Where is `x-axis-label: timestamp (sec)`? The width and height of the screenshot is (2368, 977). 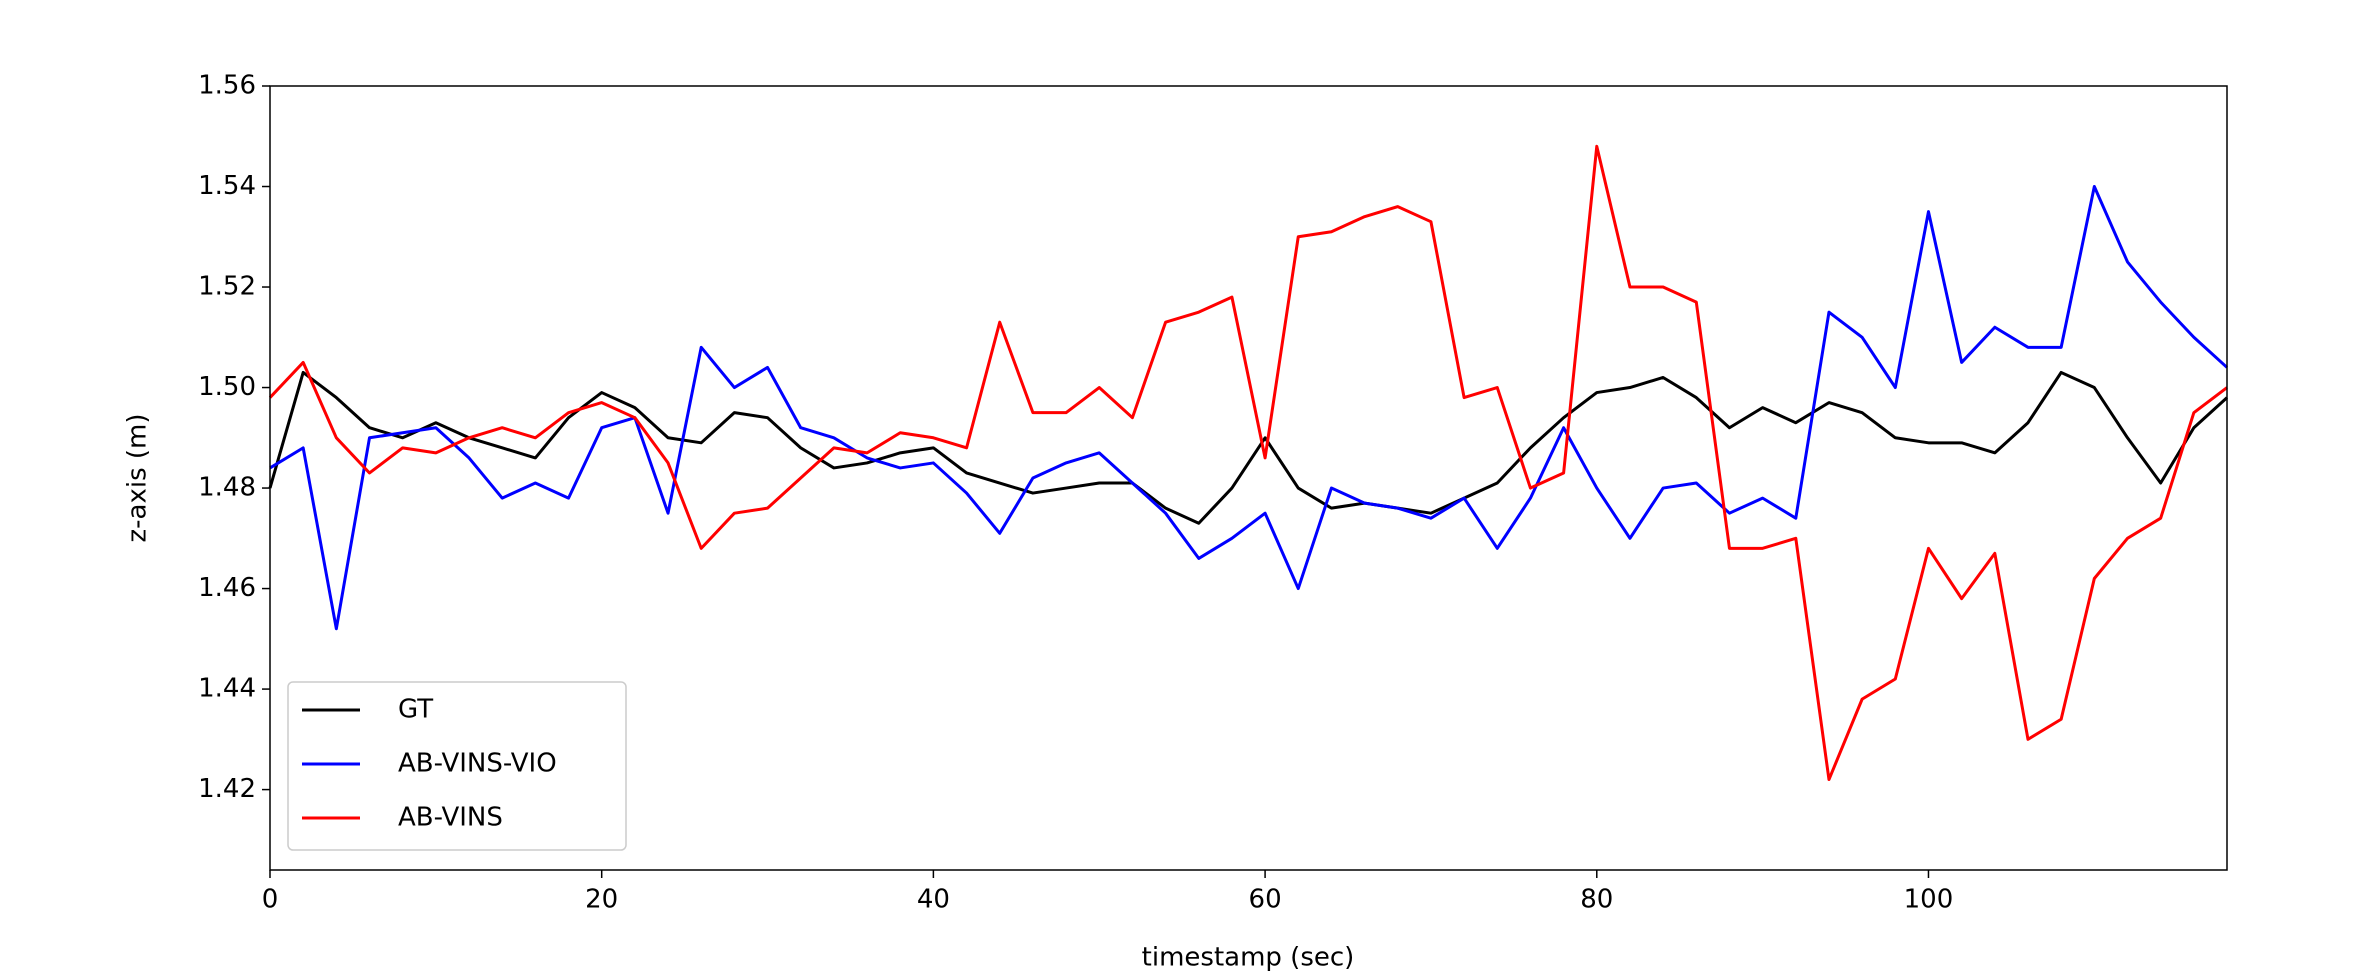 x-axis-label: timestamp (sec) is located at coordinates (1248, 958).